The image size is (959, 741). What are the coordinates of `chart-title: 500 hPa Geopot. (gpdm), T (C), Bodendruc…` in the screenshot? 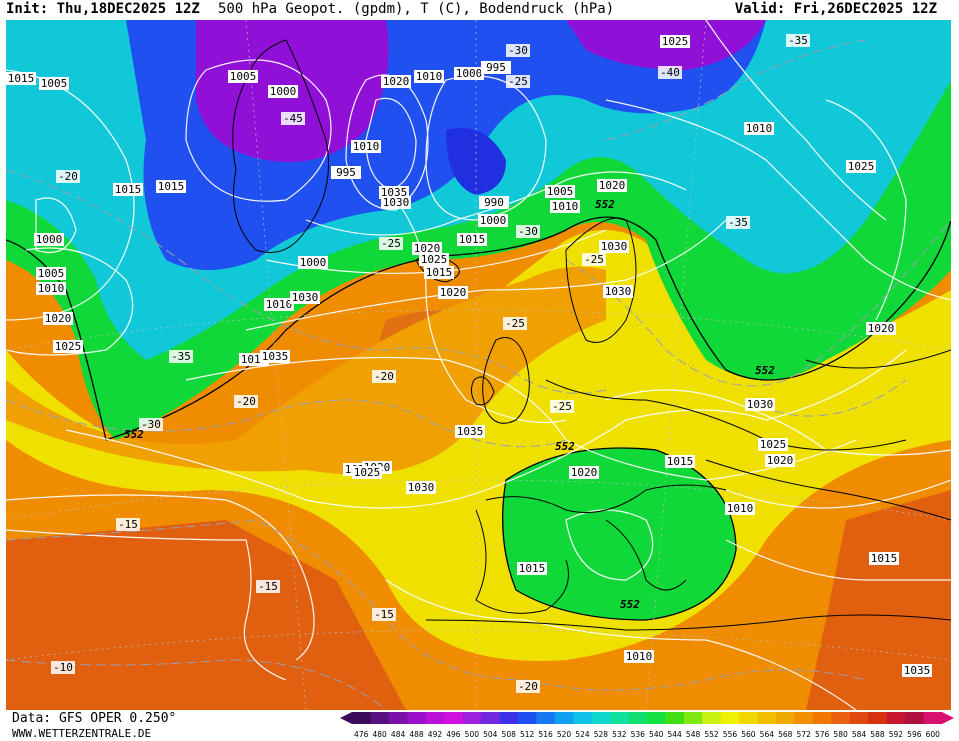 It's located at (416, 9).